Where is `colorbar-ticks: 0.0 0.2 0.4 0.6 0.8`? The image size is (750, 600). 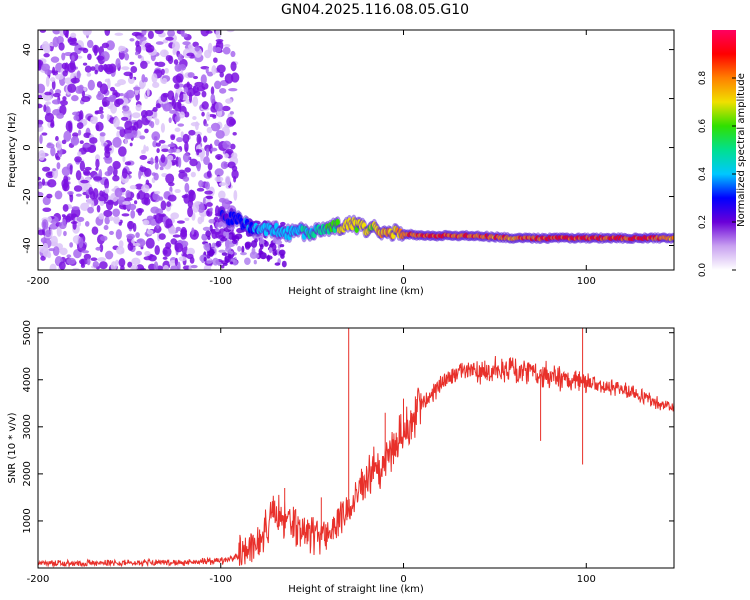
colorbar-ticks: 0.0 0.2 0.4 0.6 0.8 is located at coordinates (717, 174).